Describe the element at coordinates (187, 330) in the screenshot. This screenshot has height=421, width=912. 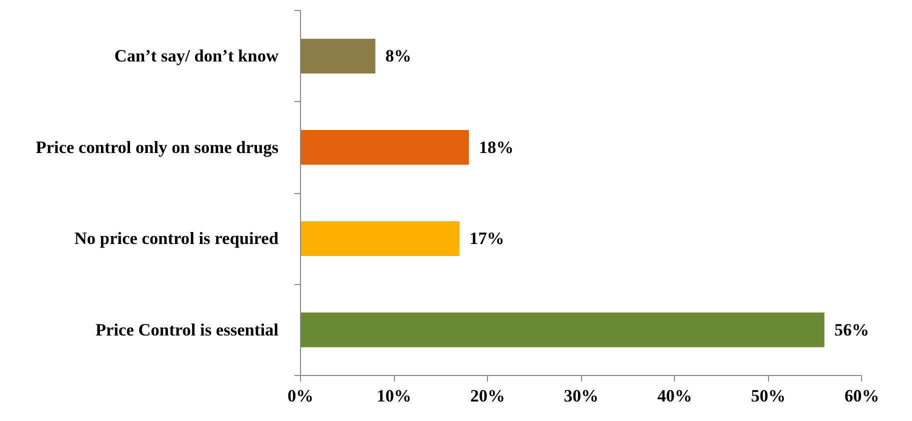
I see `y-tick-label: Price Control is essential` at that location.